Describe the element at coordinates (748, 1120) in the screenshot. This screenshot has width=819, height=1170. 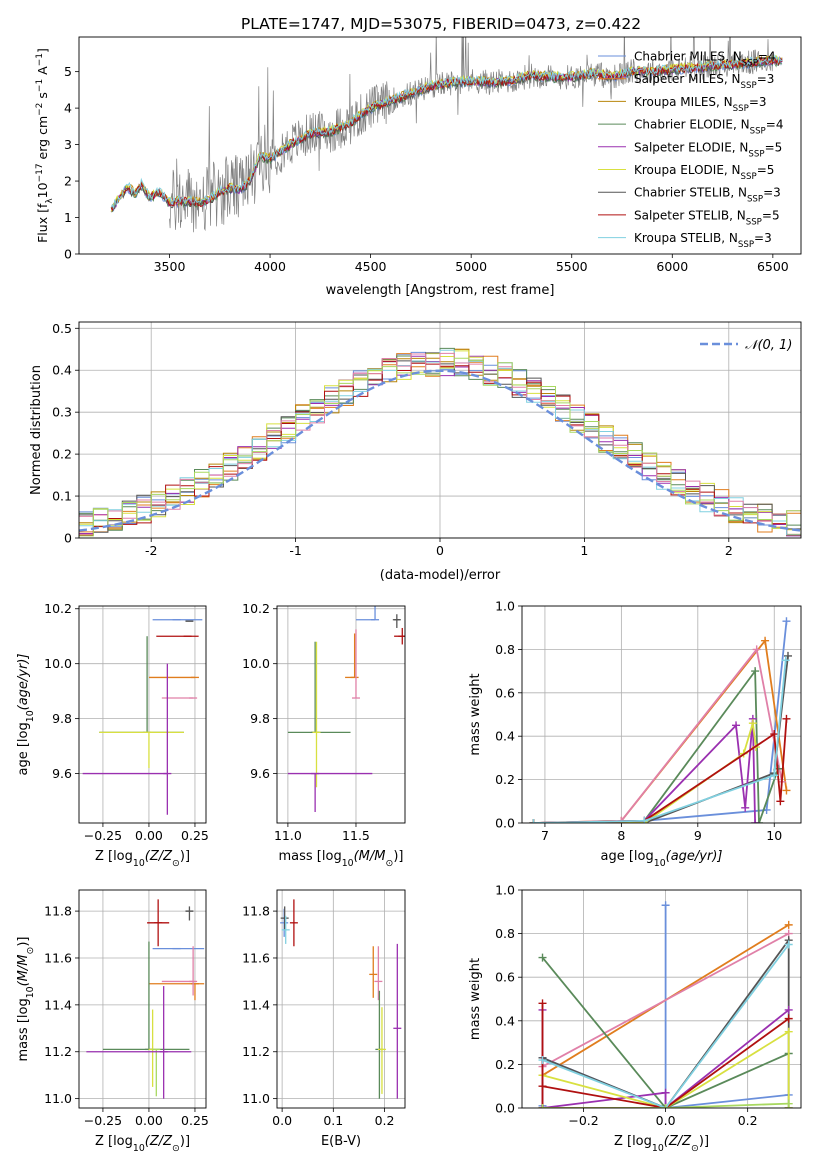
I see `x-tick-label: 0.2` at that location.